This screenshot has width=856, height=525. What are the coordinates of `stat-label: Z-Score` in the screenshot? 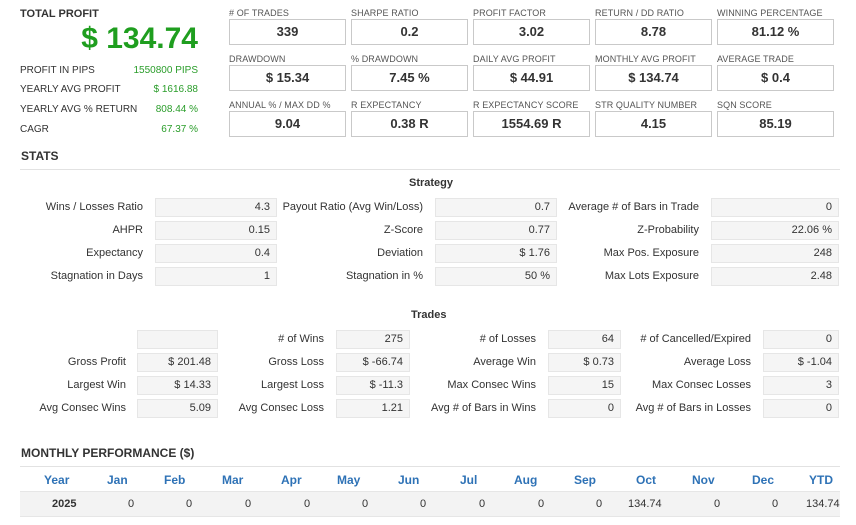 It's located at (403, 230).